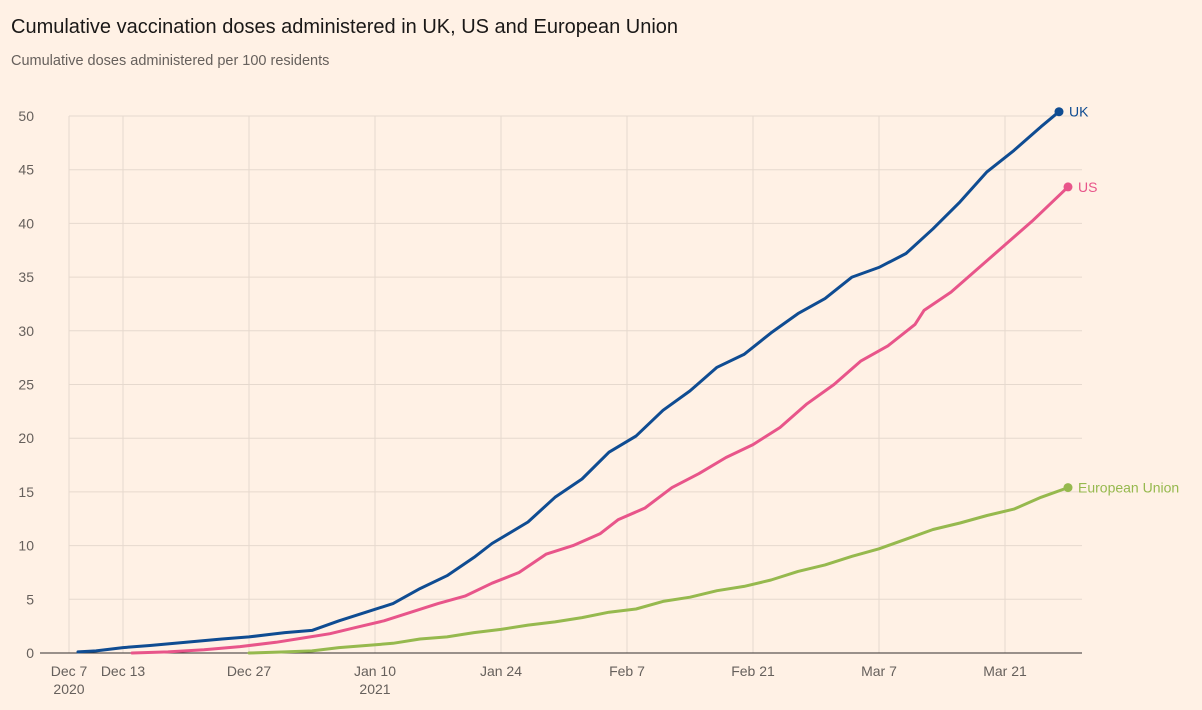 The image size is (1202, 710). What do you see at coordinates (1068, 488) in the screenshot?
I see `series-end-marker-european-union` at bounding box center [1068, 488].